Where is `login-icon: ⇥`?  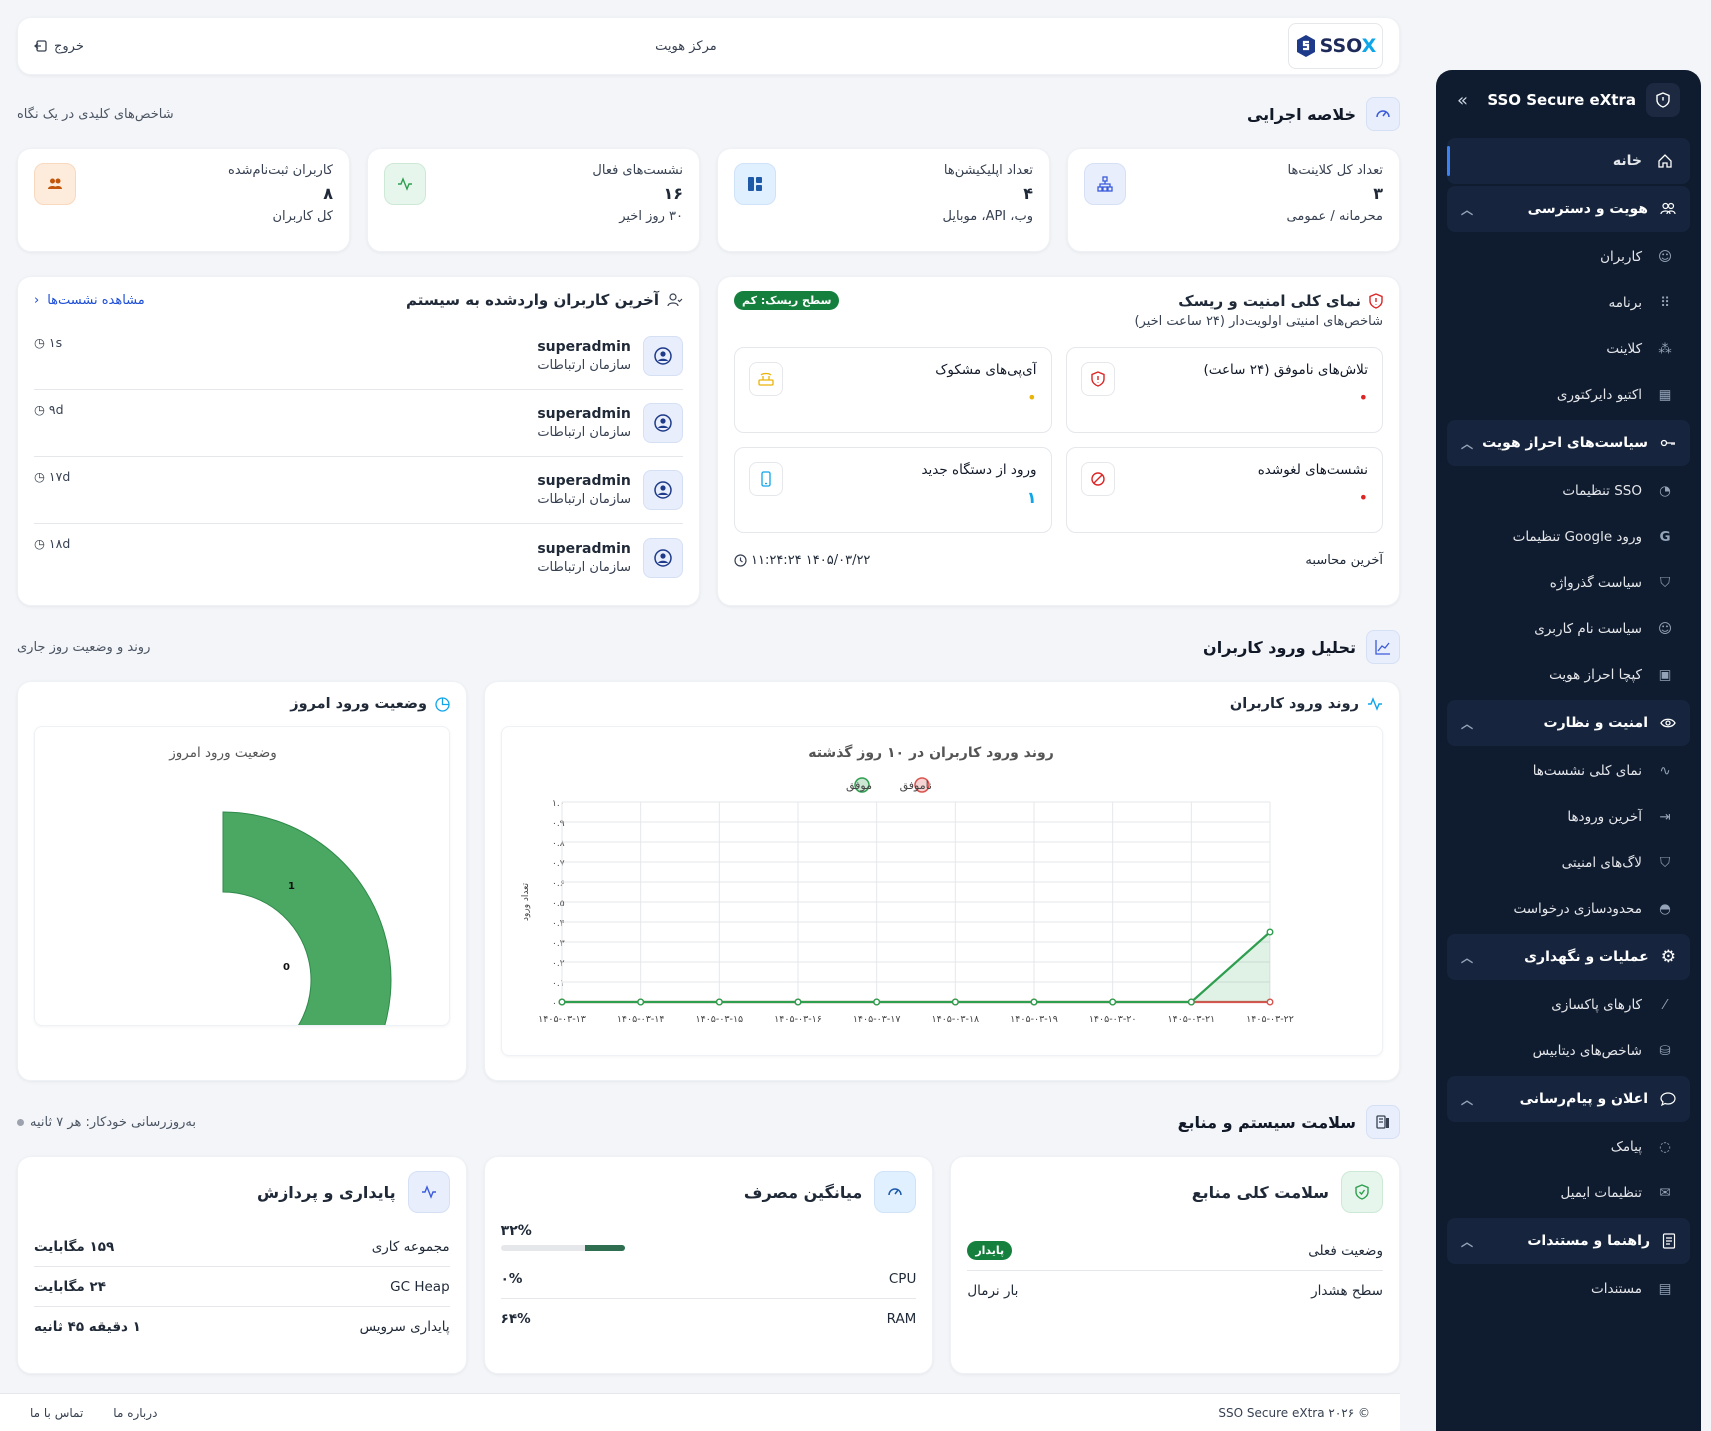 login-icon: ⇥ is located at coordinates (1665, 817).